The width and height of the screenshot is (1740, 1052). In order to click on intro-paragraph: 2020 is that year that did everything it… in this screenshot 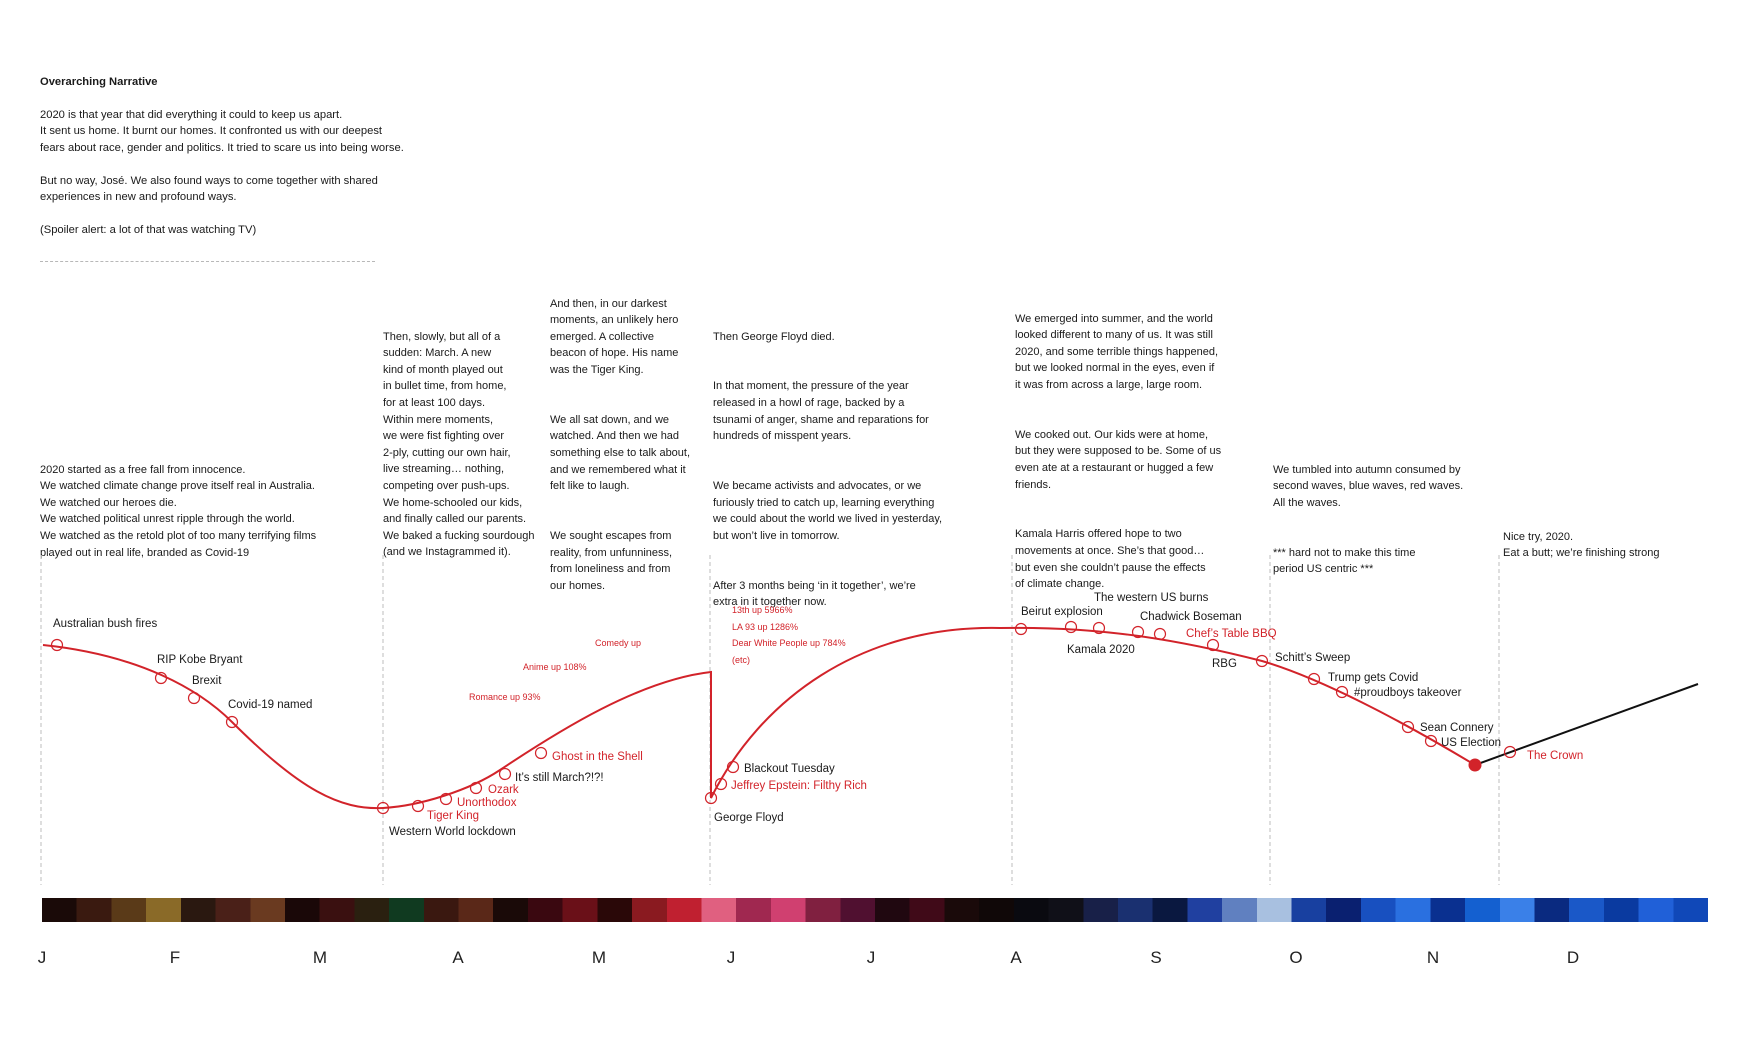, I will do `click(222, 131)`.